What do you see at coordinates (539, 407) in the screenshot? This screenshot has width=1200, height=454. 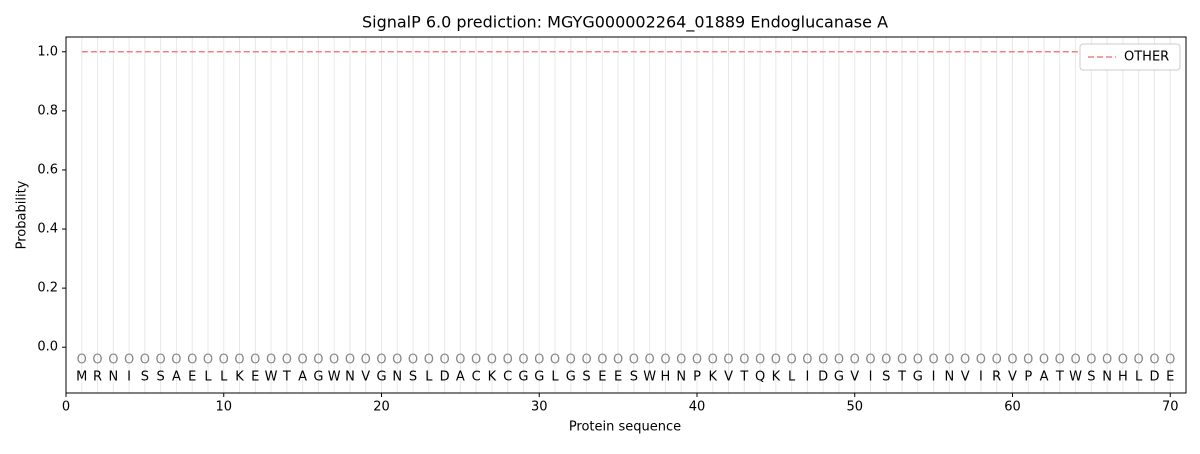 I see `x-tick-label: 30` at bounding box center [539, 407].